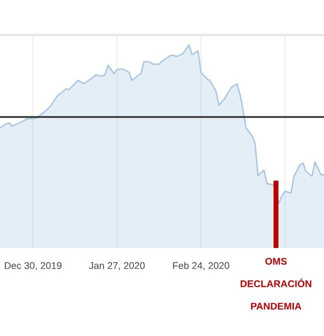 The width and height of the screenshot is (324, 336). What do you see at coordinates (117, 266) in the screenshot?
I see `x-tick-label: Jan 27, 2020` at bounding box center [117, 266].